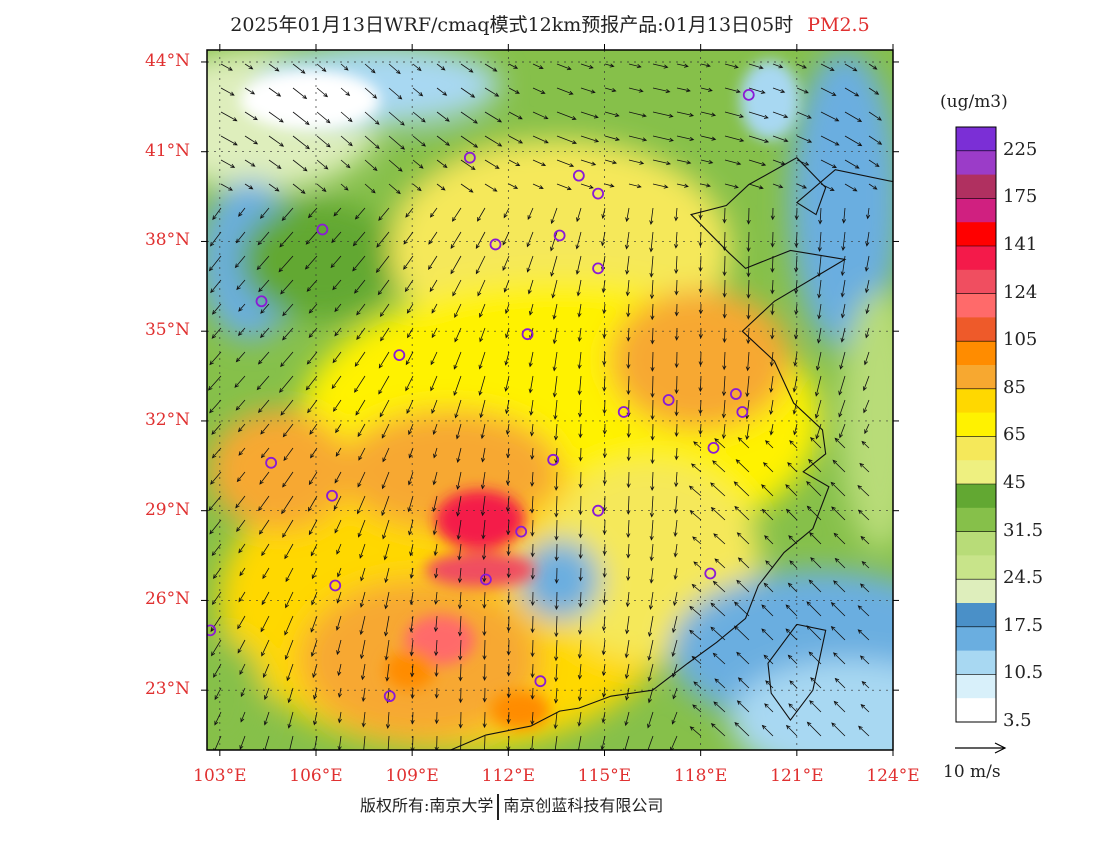 The height and width of the screenshot is (850, 1100). I want to click on product-label: PM2.5, so click(838, 25).